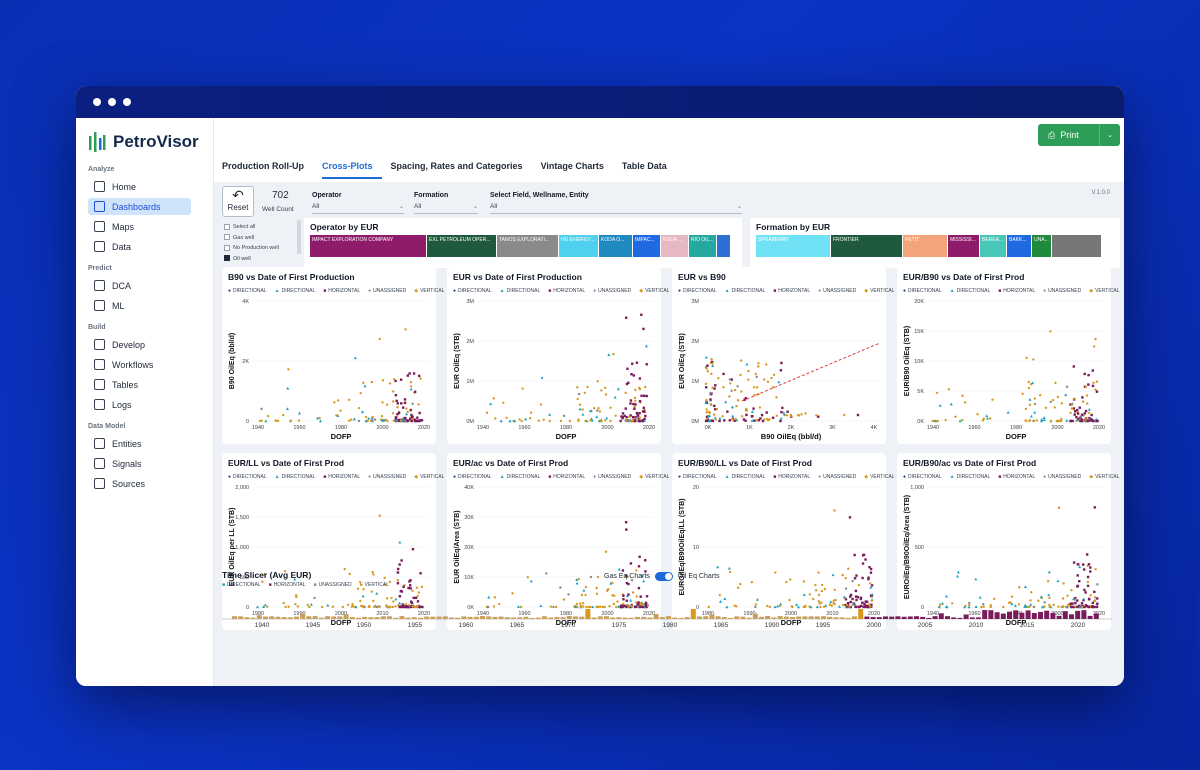  I want to click on field-select: All ⌄, so click(616, 208).